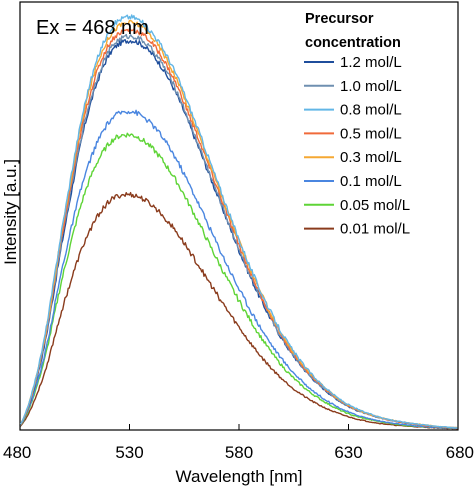  What do you see at coordinates (239, 452) in the screenshot?
I see `x-tick-label-580: 580` at bounding box center [239, 452].